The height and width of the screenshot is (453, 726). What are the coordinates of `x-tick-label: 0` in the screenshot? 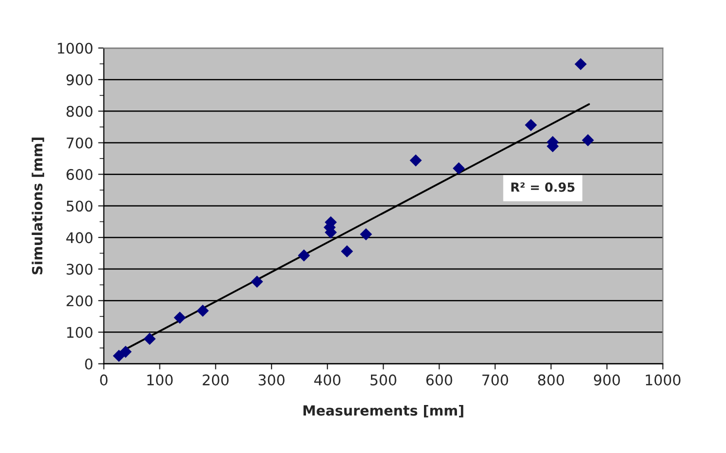 It's located at (104, 380).